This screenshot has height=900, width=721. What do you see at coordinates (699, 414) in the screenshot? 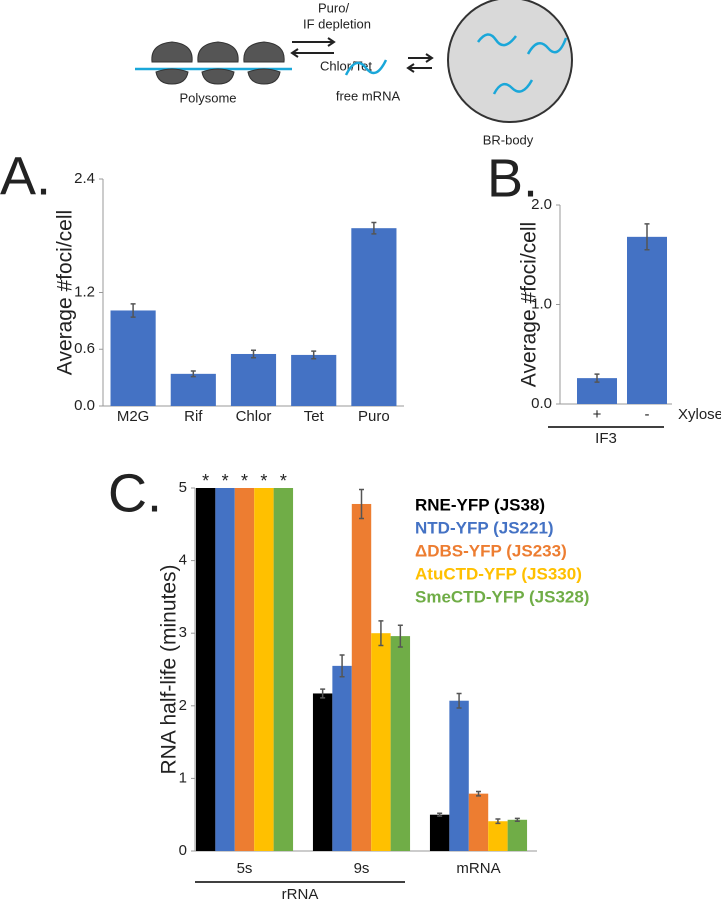
I see `x-axis-label: Xylose` at bounding box center [699, 414].